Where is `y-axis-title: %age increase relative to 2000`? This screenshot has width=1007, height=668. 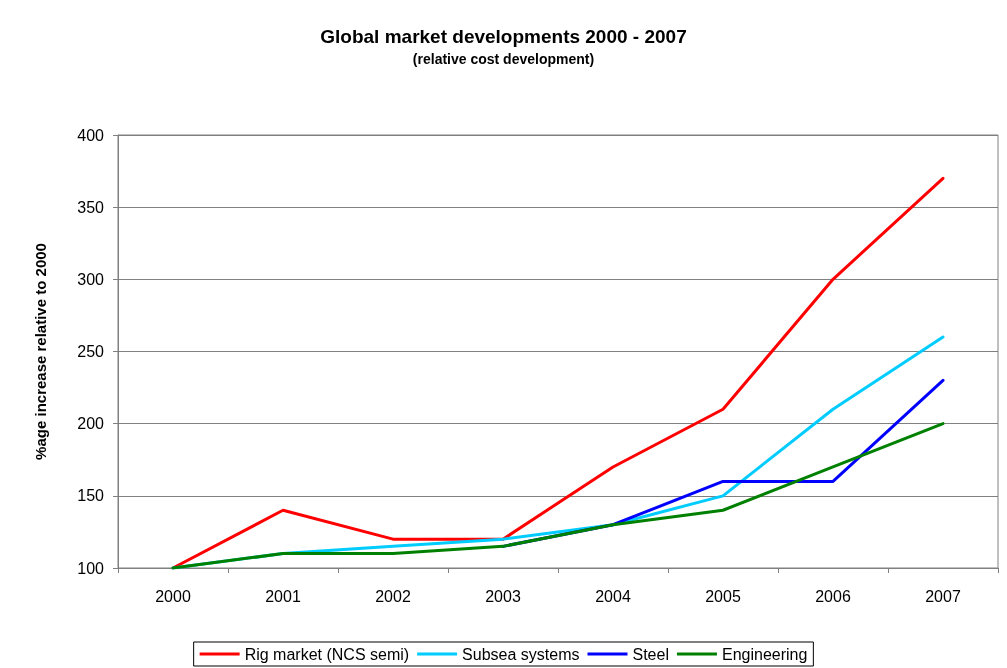 y-axis-title: %age increase relative to 2000 is located at coordinates (40, 351).